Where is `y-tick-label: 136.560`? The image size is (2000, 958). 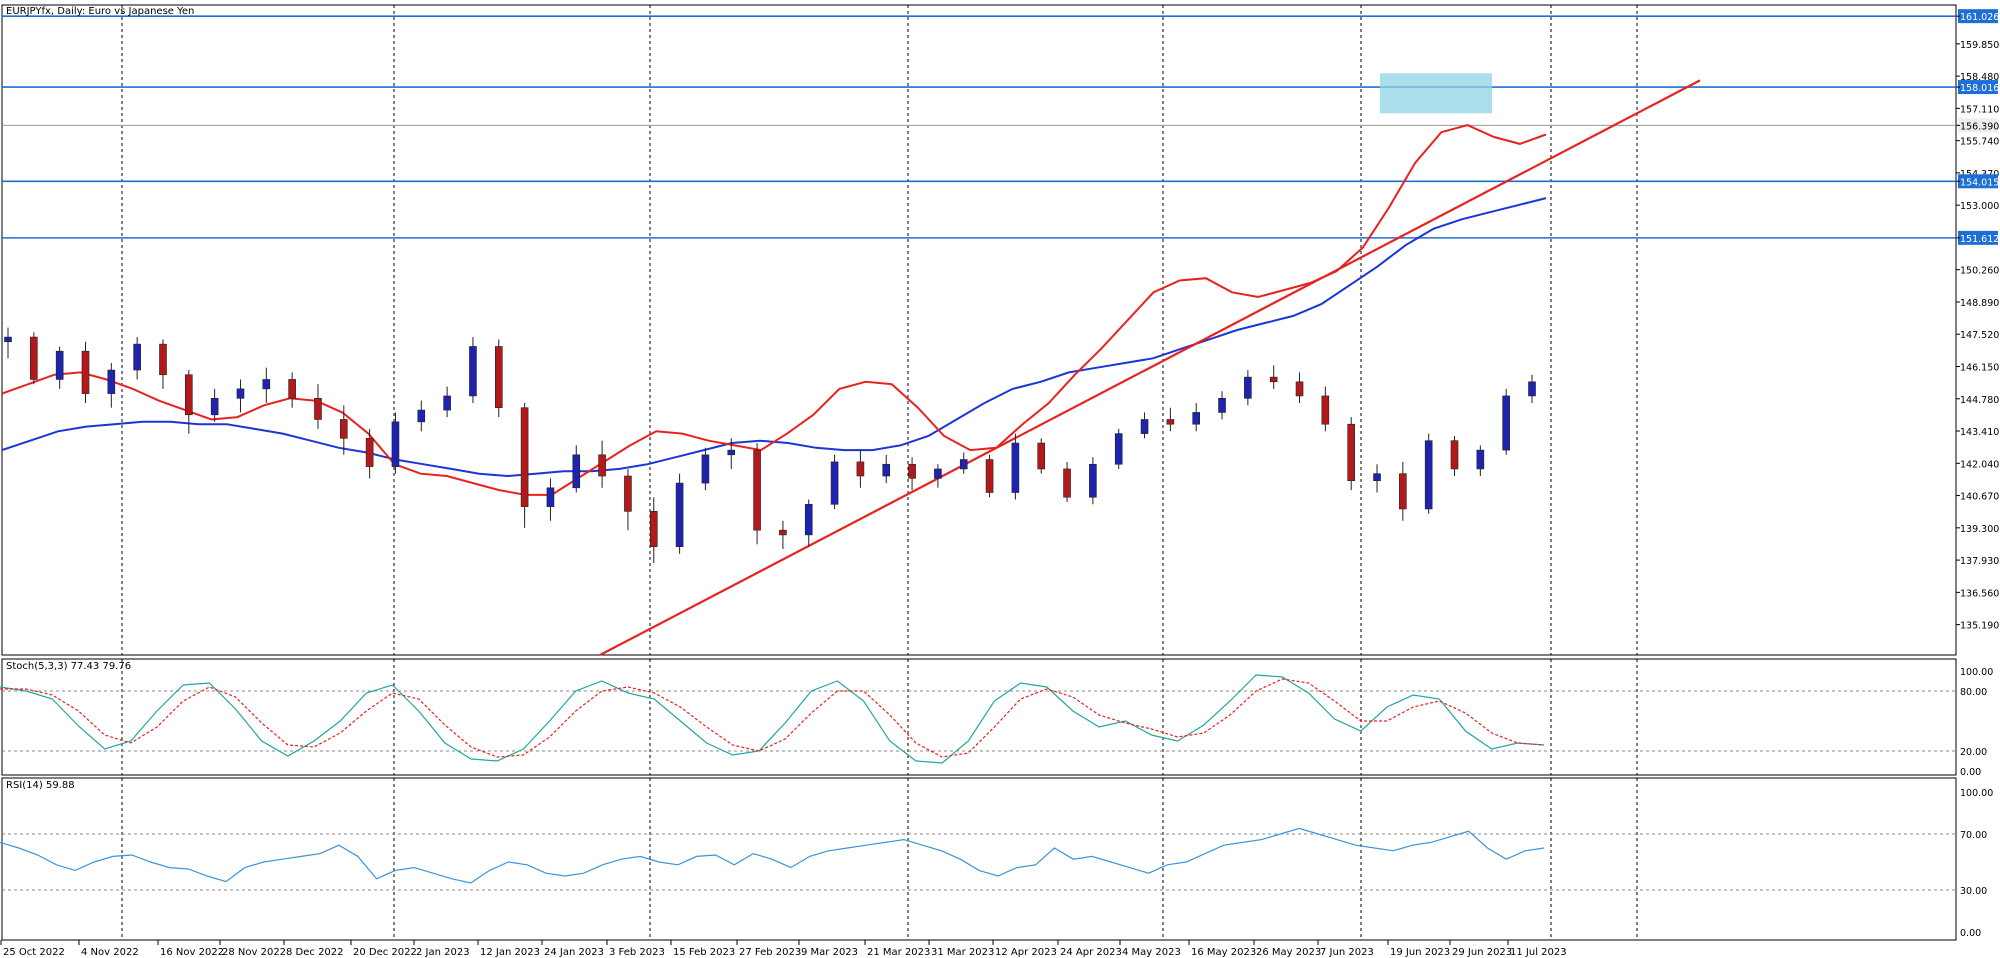 y-tick-label: 136.560 is located at coordinates (1979, 593).